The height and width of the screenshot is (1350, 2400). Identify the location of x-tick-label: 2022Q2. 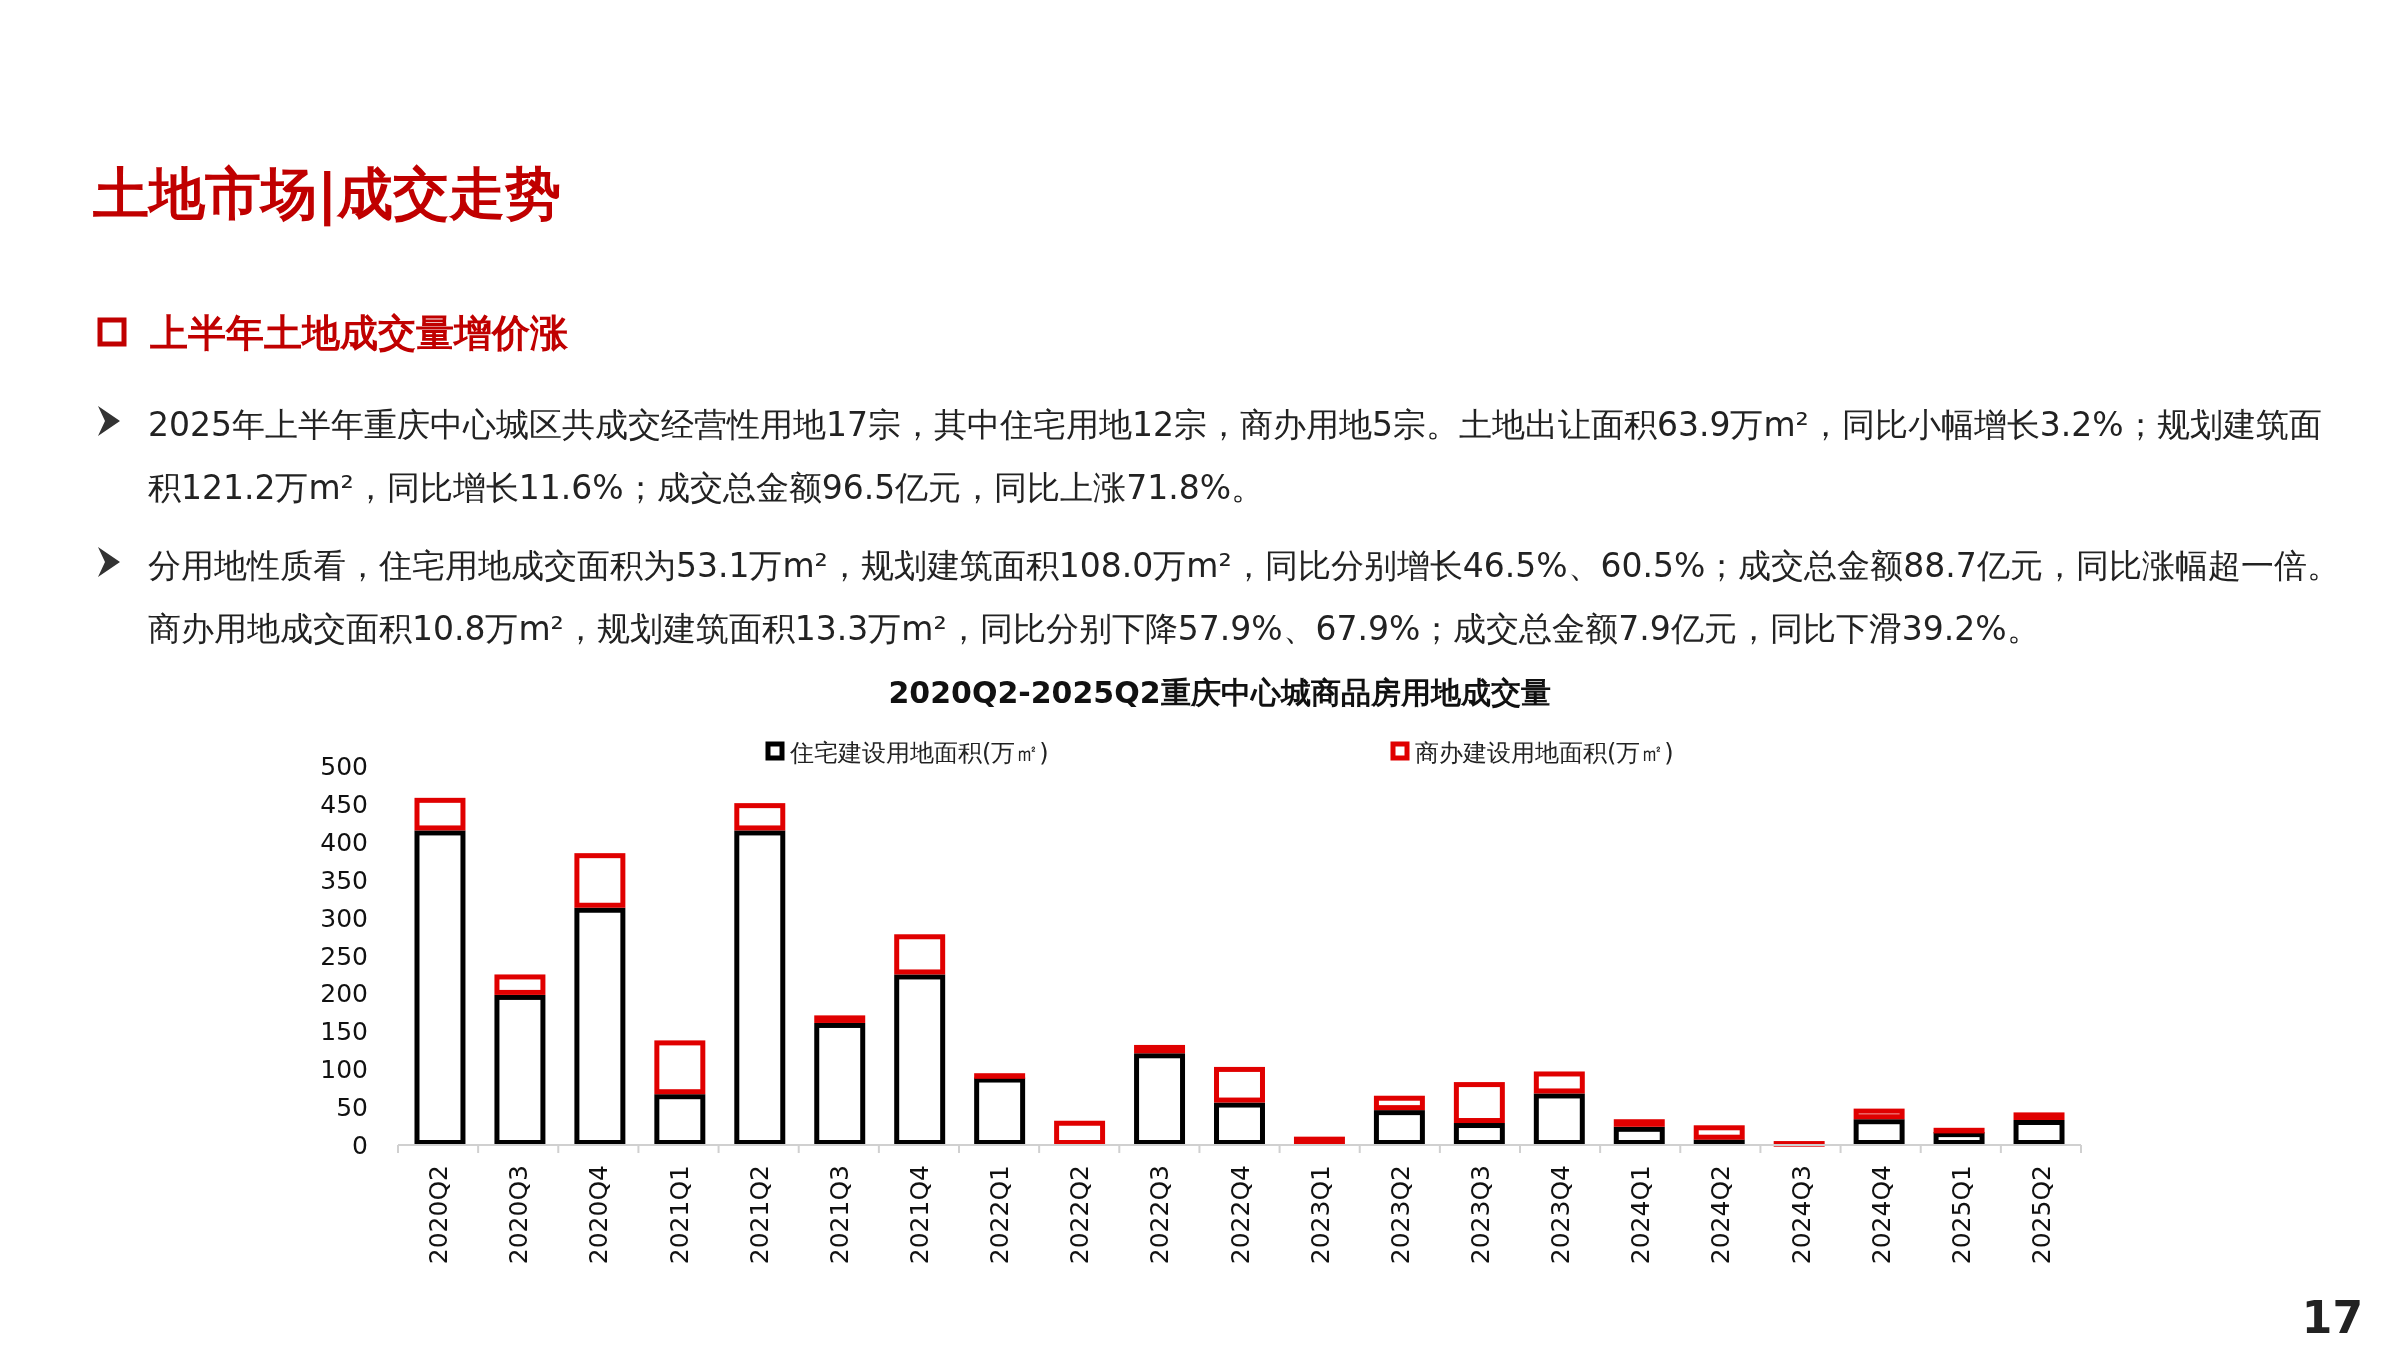
(1080, 1215).